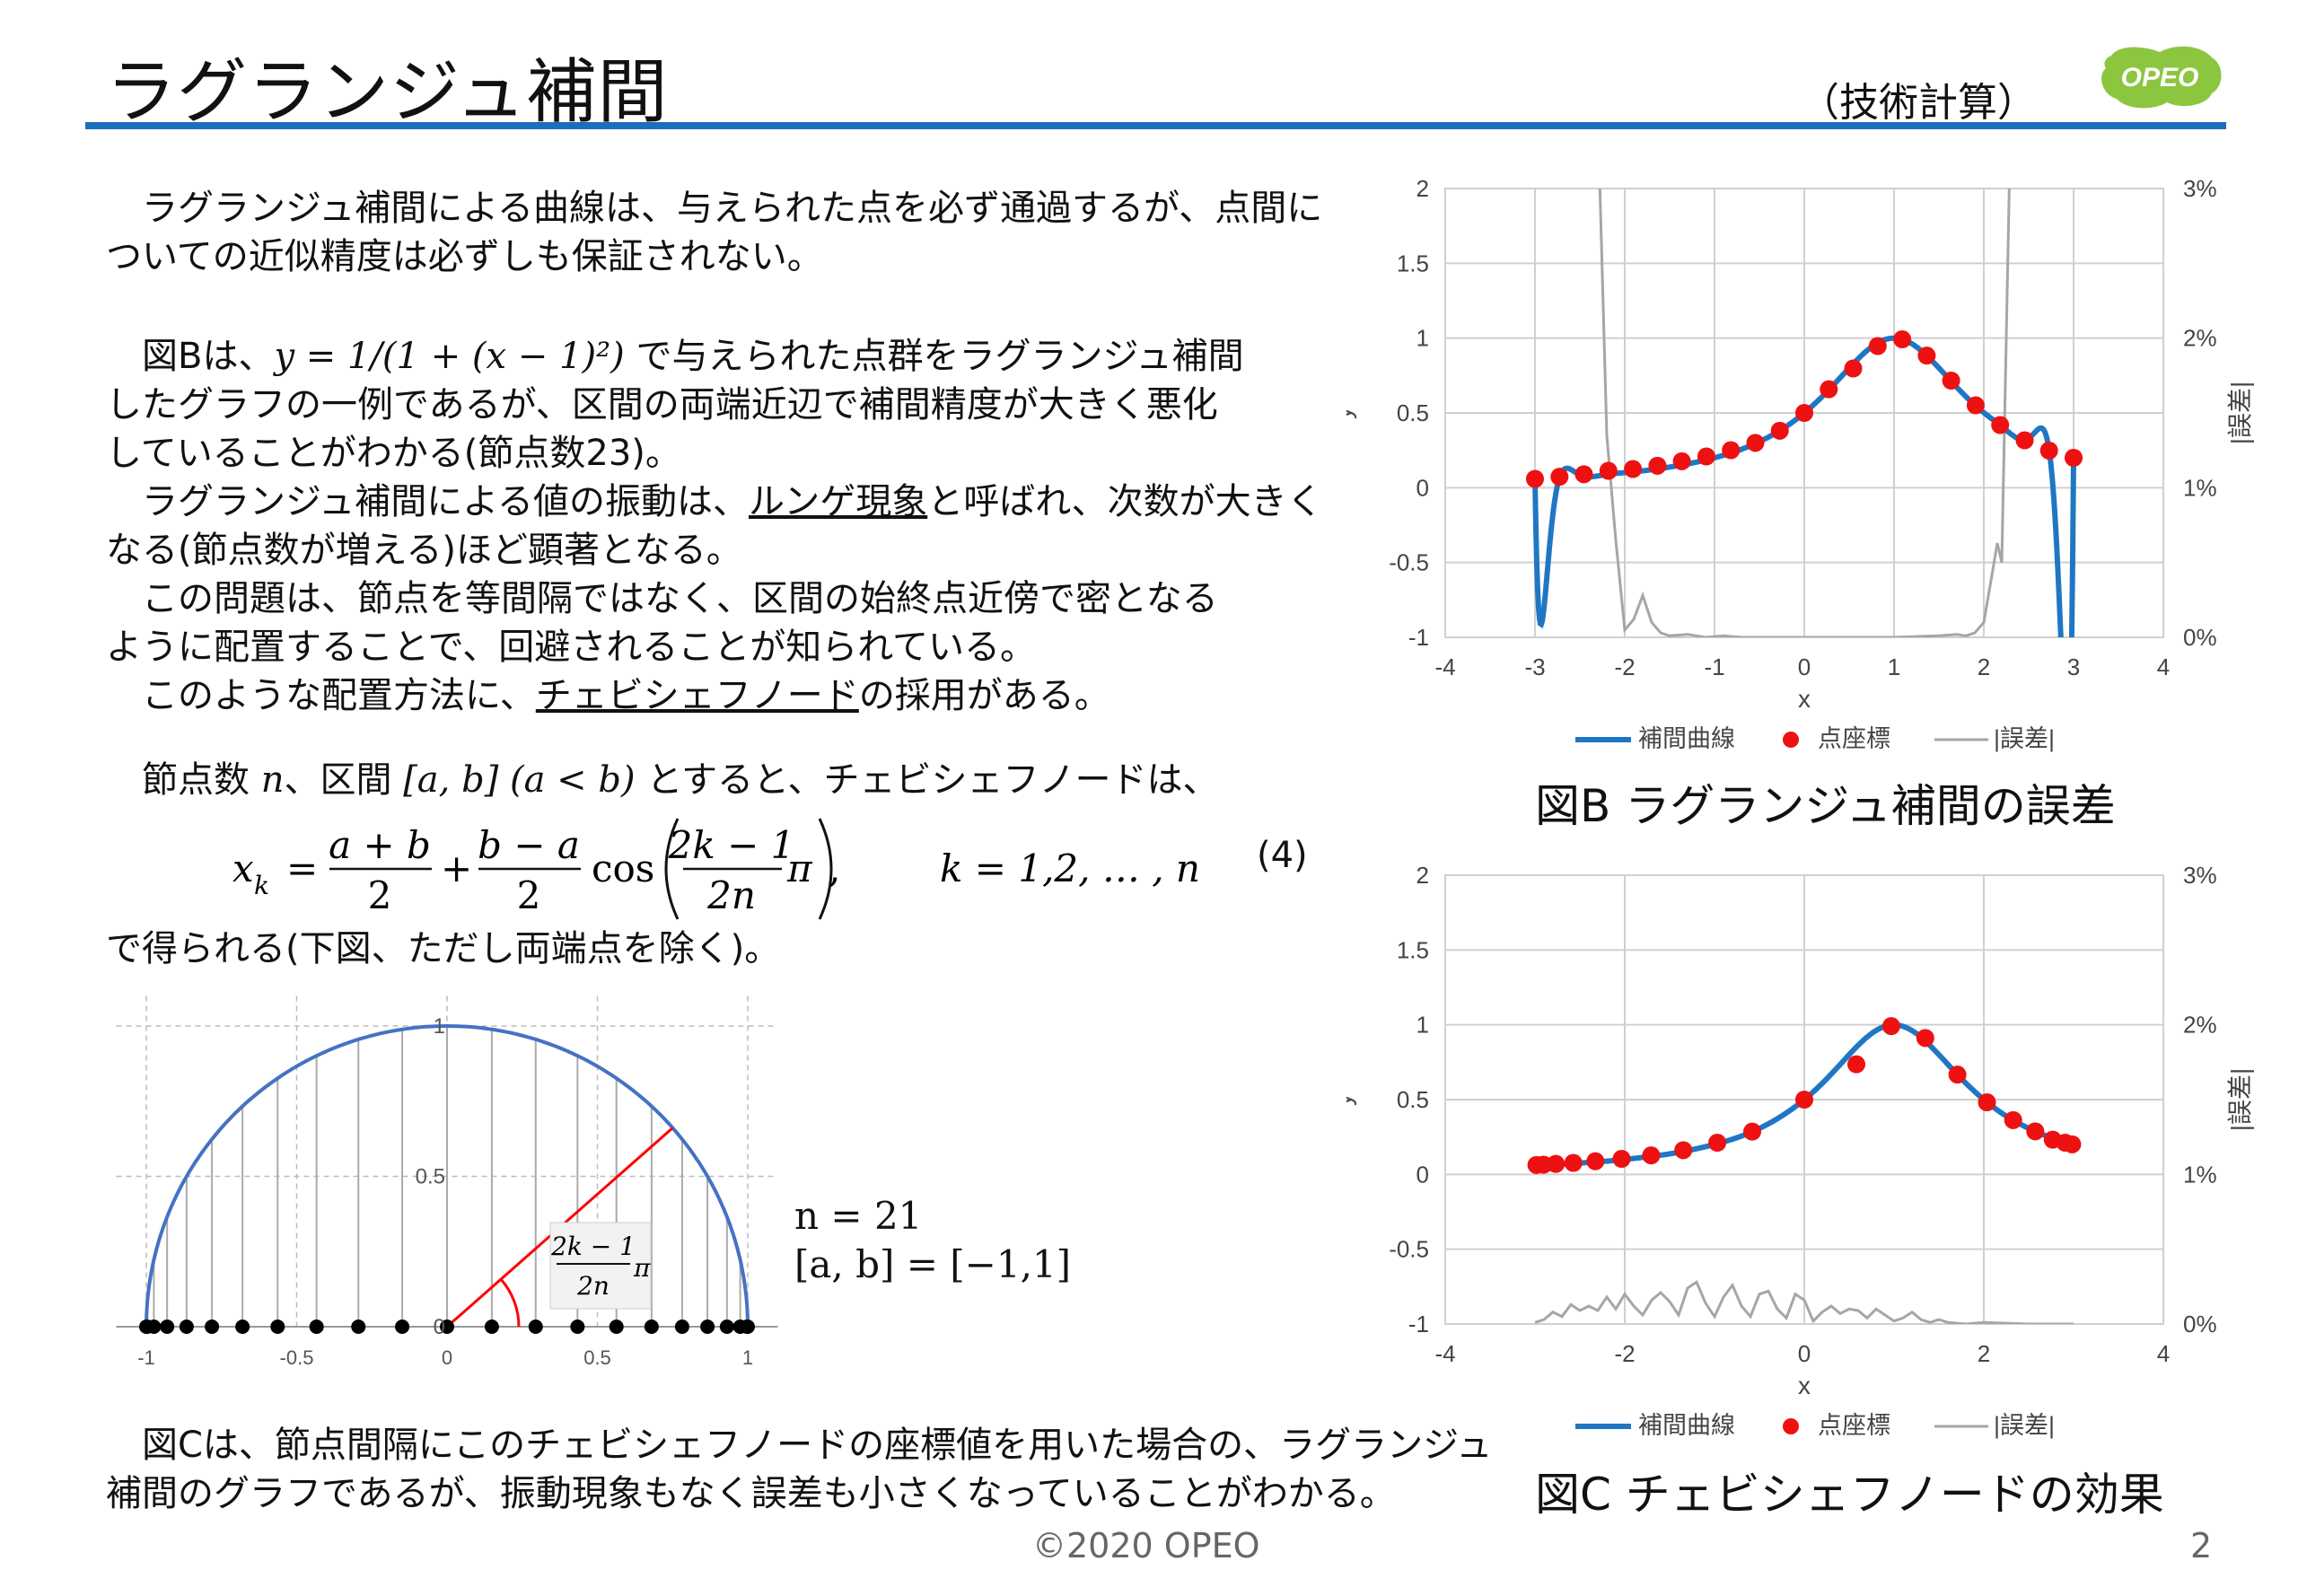 The width and height of the screenshot is (2298, 1596). I want to click on y2-tick-label: 1%, so click(2200, 487).